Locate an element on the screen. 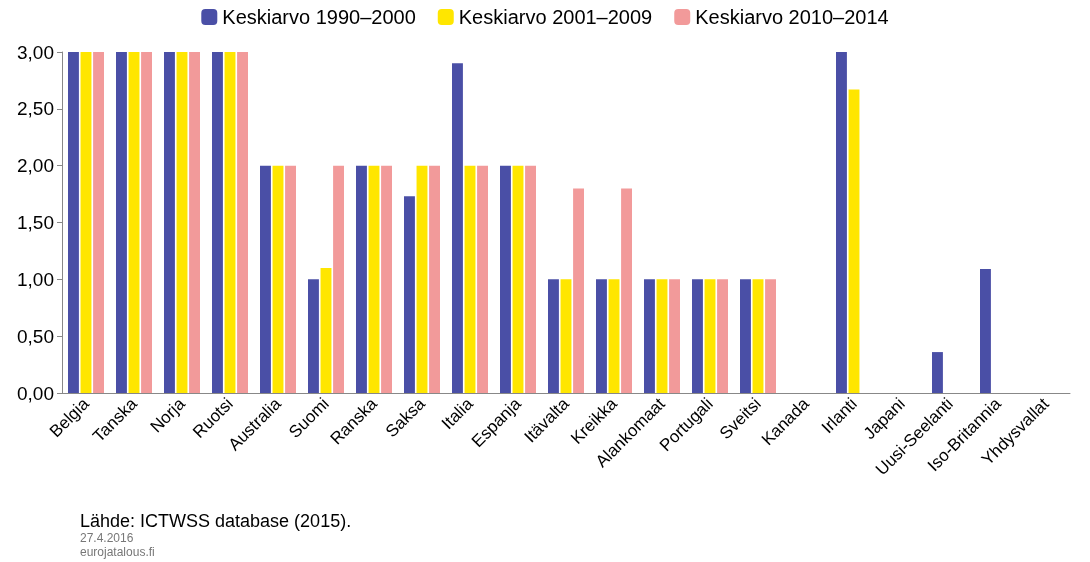 Image resolution: width=1090 pixels, height=562 pixels. y-tick-label: 0,50 is located at coordinates (35, 336).